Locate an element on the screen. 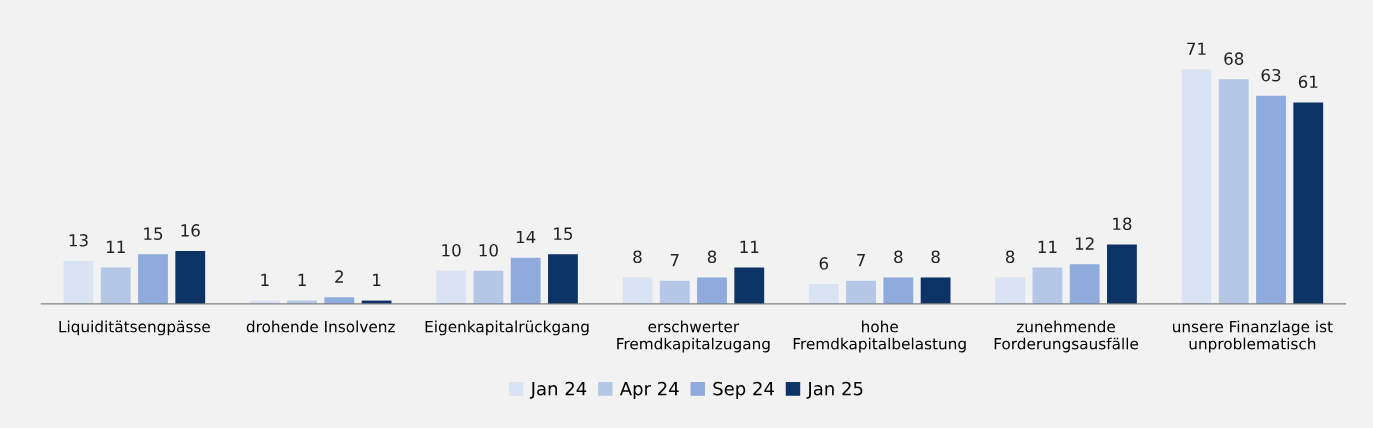 This screenshot has height=428, width=1373. data-label: 16 is located at coordinates (190, 230).